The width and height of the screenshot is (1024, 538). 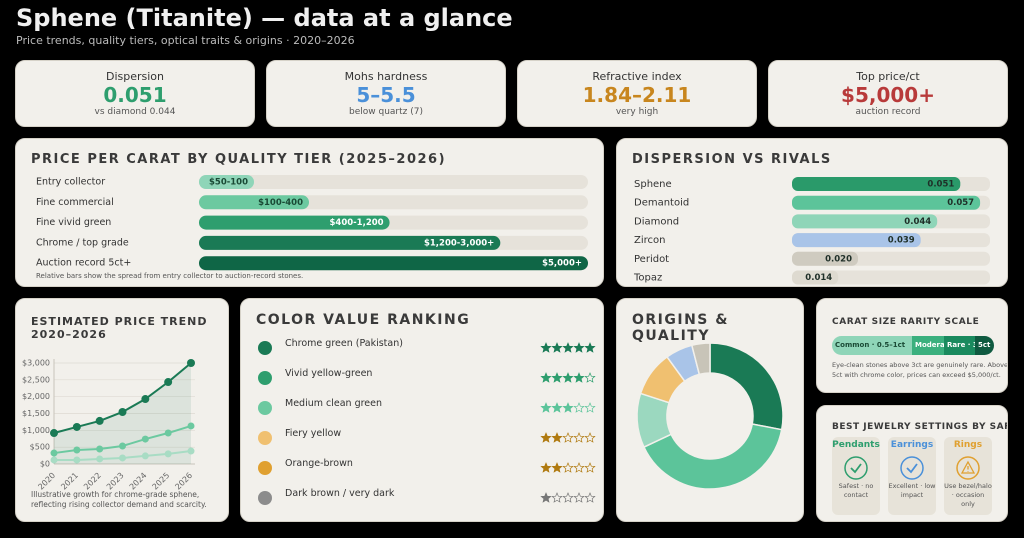 I want to click on y-tick-label: $1,500, so click(x=36, y=413).